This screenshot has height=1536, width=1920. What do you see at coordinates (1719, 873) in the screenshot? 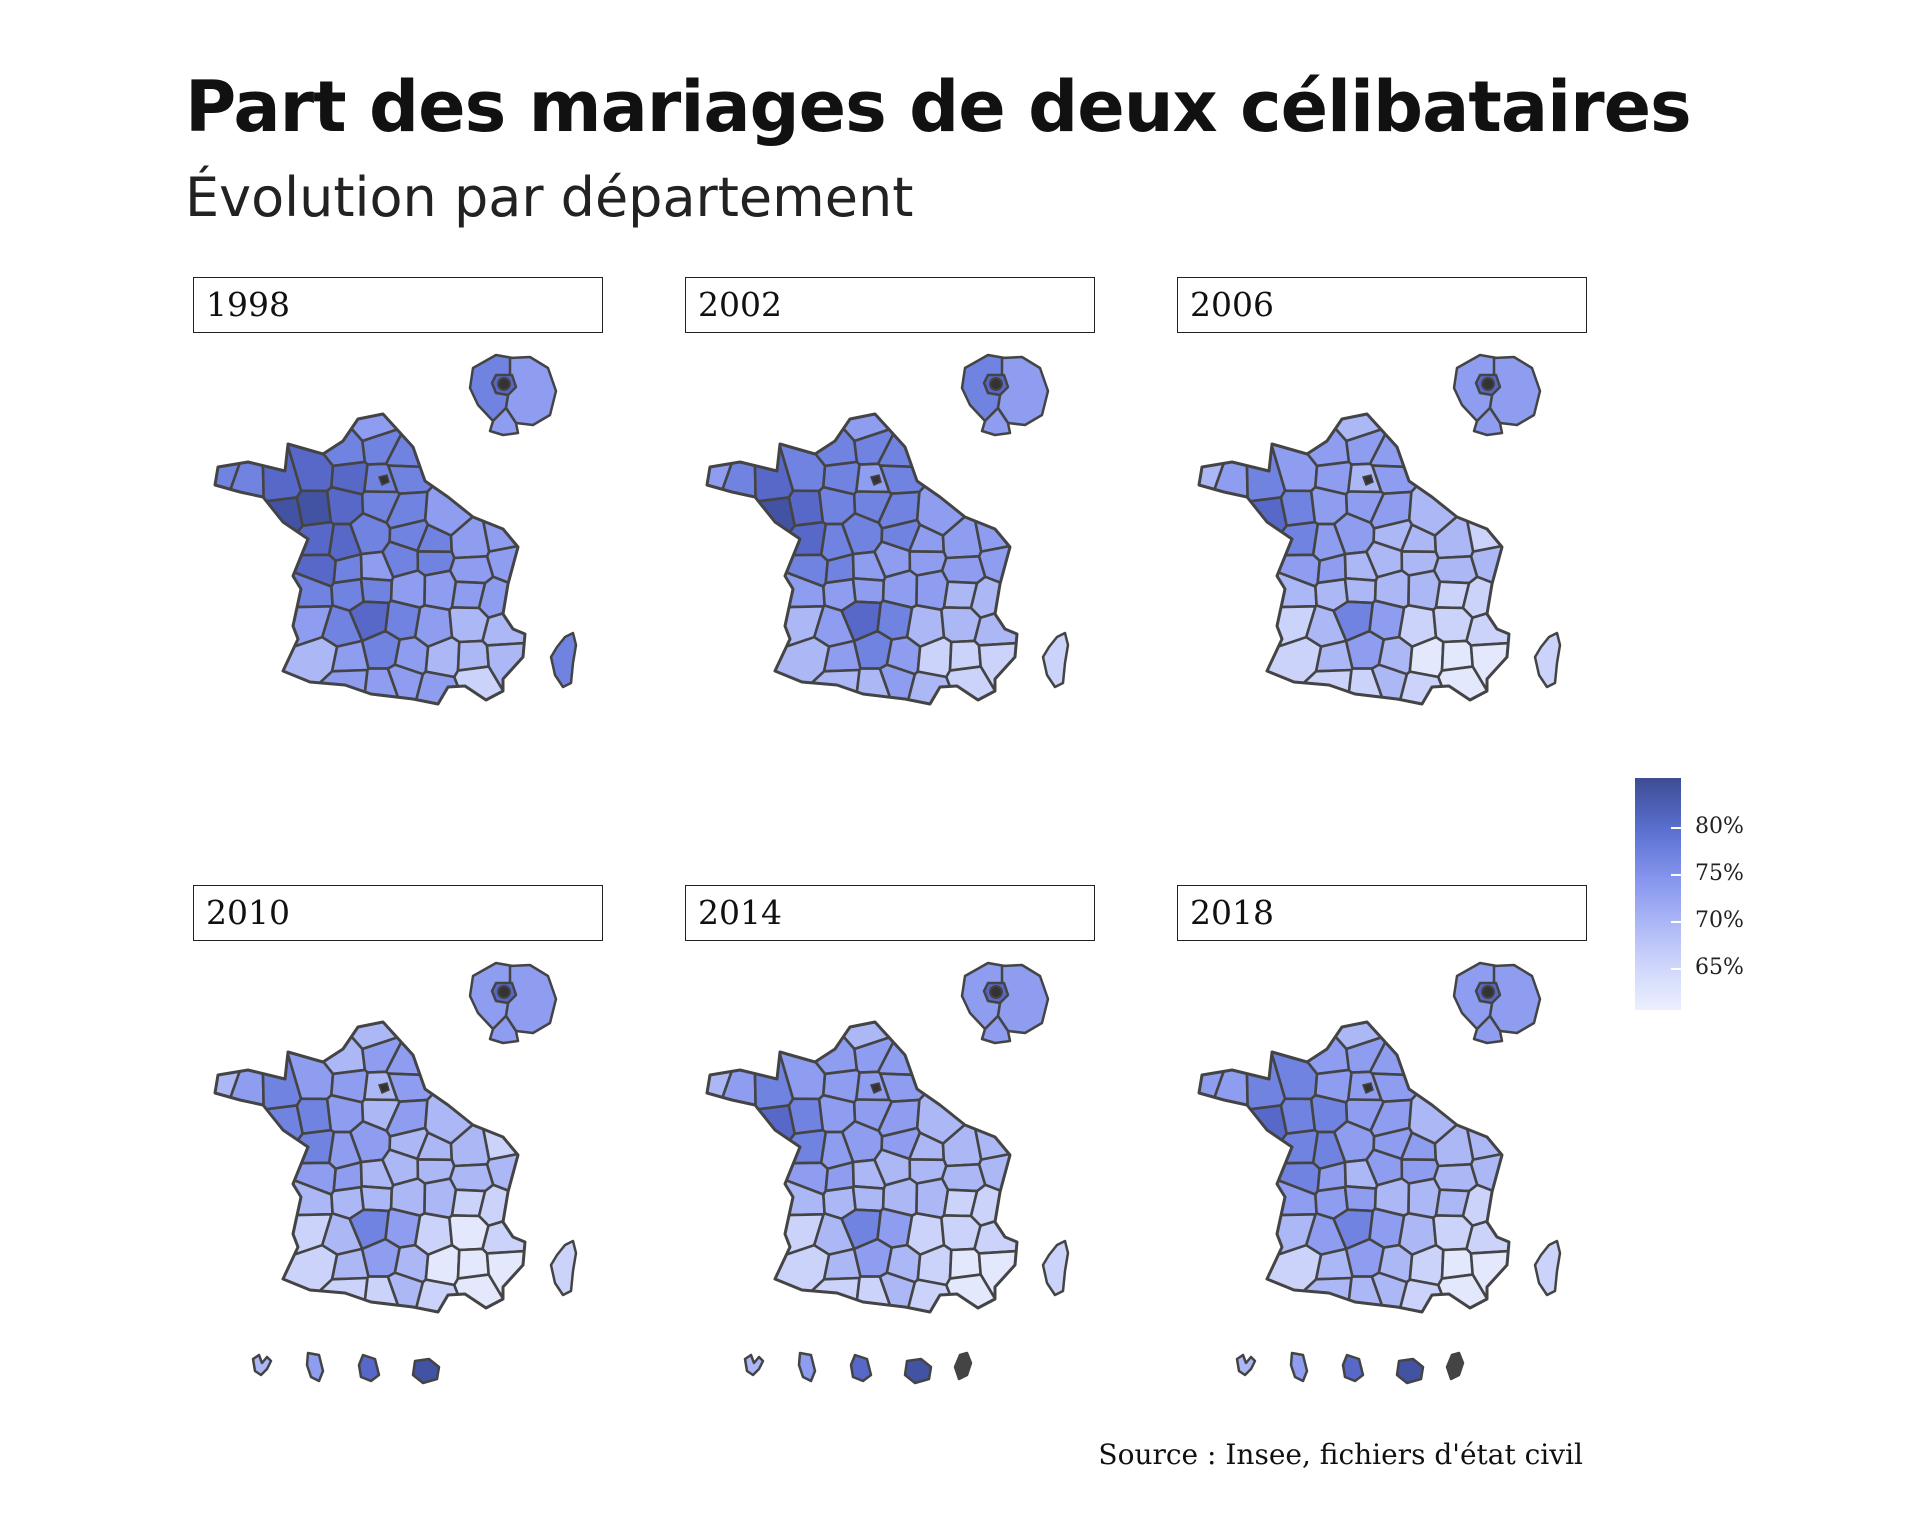
I see `legend-label-75: 75%` at bounding box center [1719, 873].